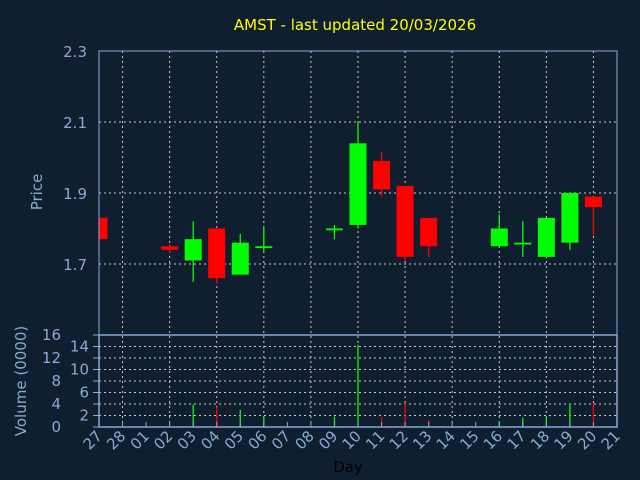 Image resolution: width=640 pixels, height=480 pixels. I want to click on x-tick-label: 07, so click(281, 440).